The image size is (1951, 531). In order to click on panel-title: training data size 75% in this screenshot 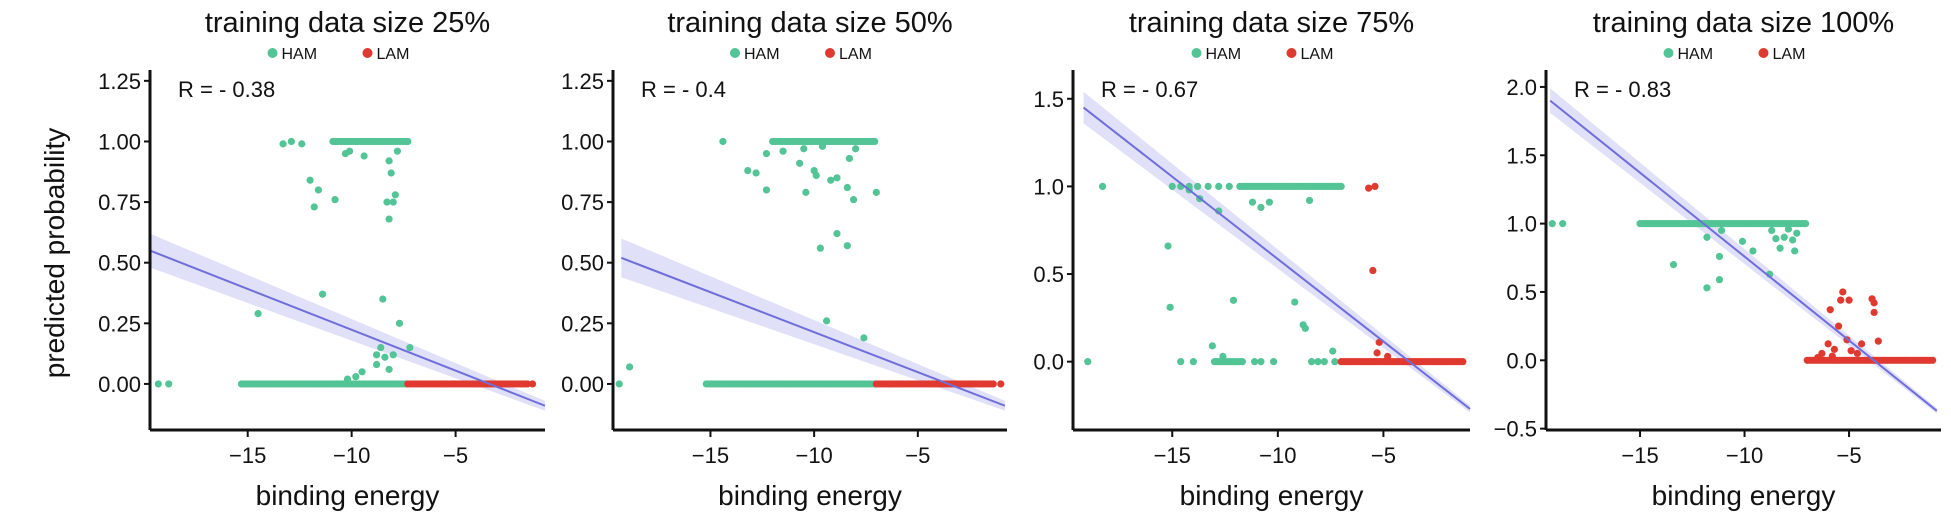, I will do `click(1271, 23)`.